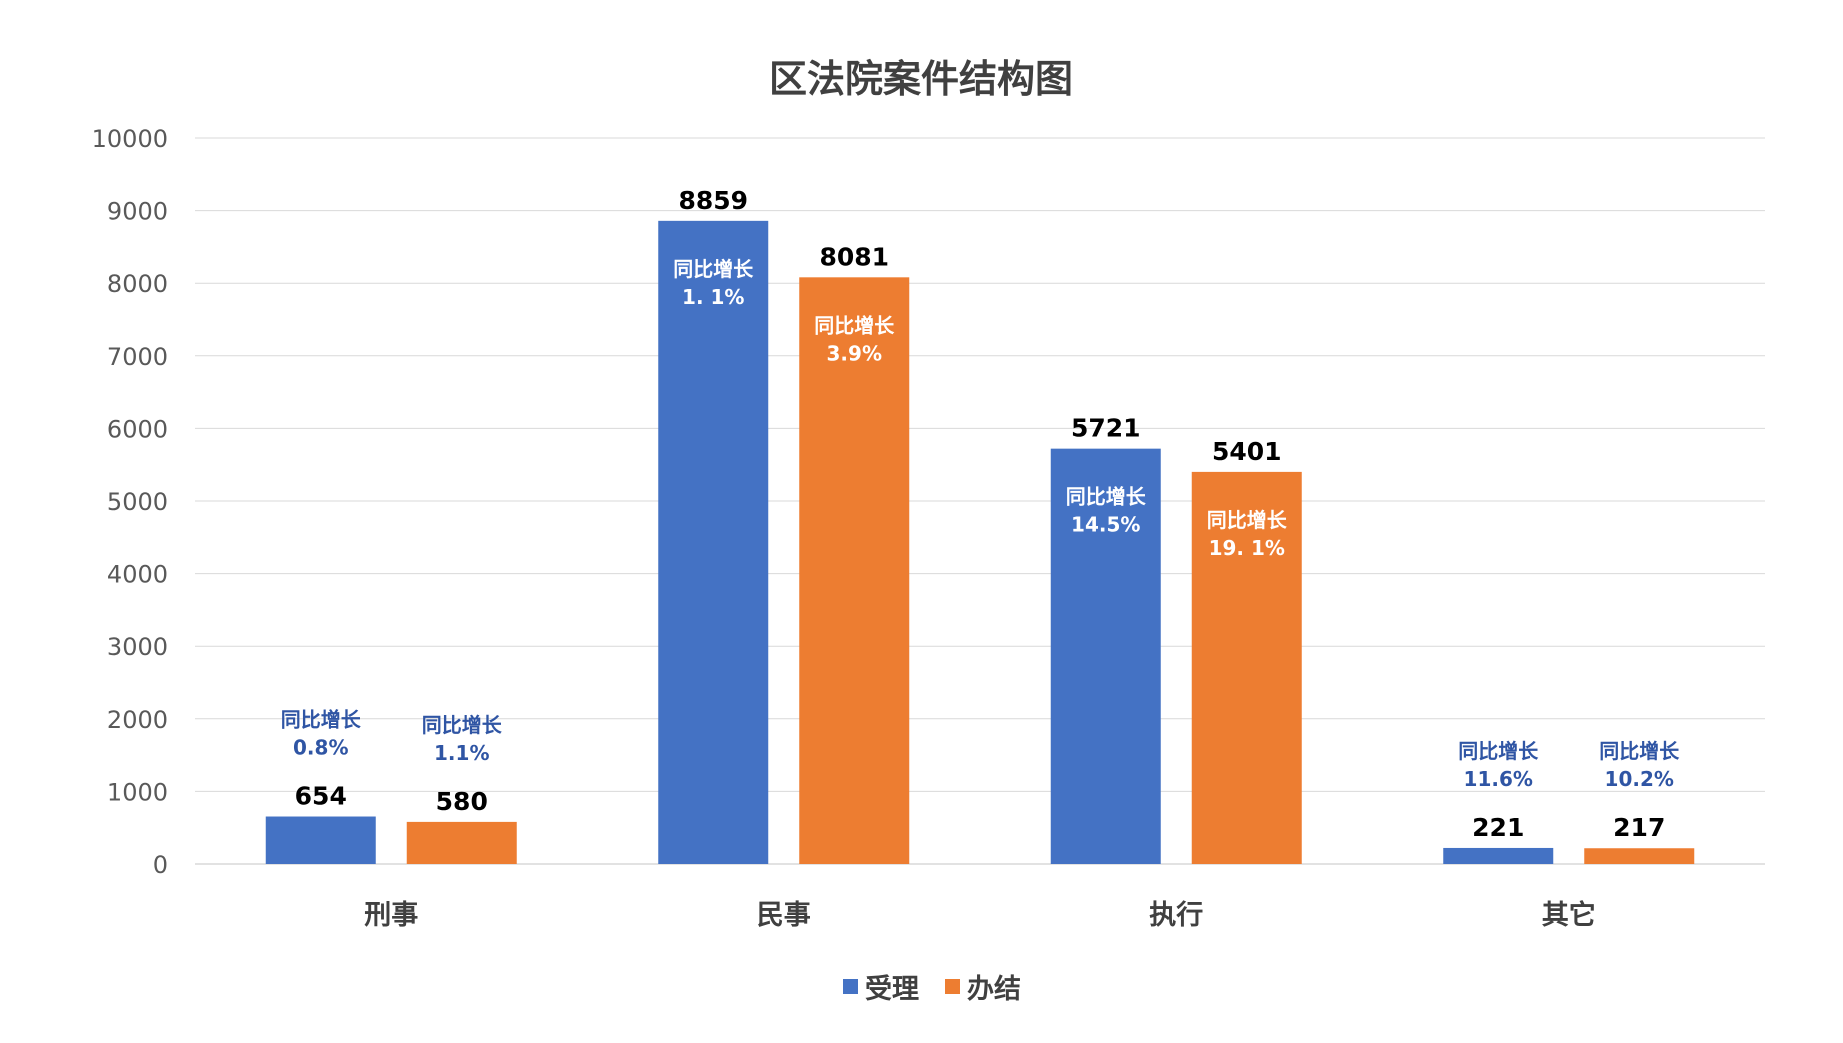 This screenshot has width=1843, height=1043. I want to click on growth-annotation-value: 11.6%, so click(1498, 779).